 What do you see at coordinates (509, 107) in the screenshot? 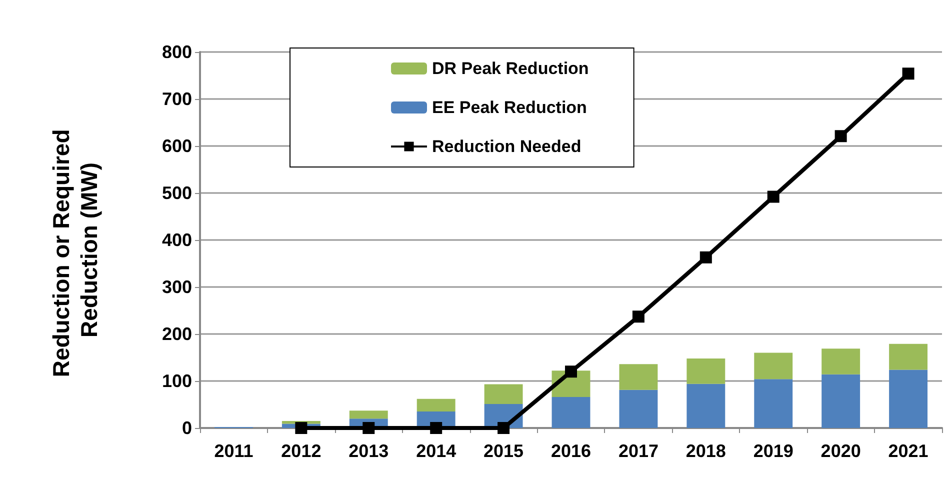
I see `legend-label: EE Peak Reduction` at bounding box center [509, 107].